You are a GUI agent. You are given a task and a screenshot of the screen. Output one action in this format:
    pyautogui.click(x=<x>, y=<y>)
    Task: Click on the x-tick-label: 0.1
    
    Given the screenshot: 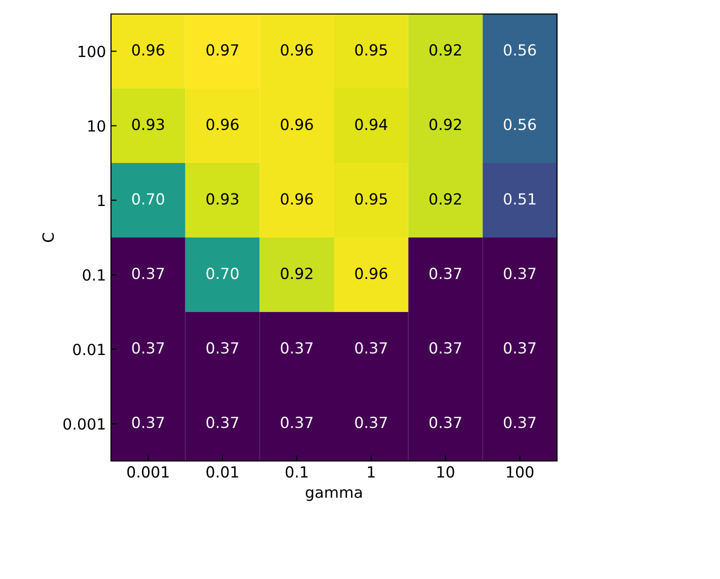 What is the action you would take?
    pyautogui.click(x=297, y=472)
    